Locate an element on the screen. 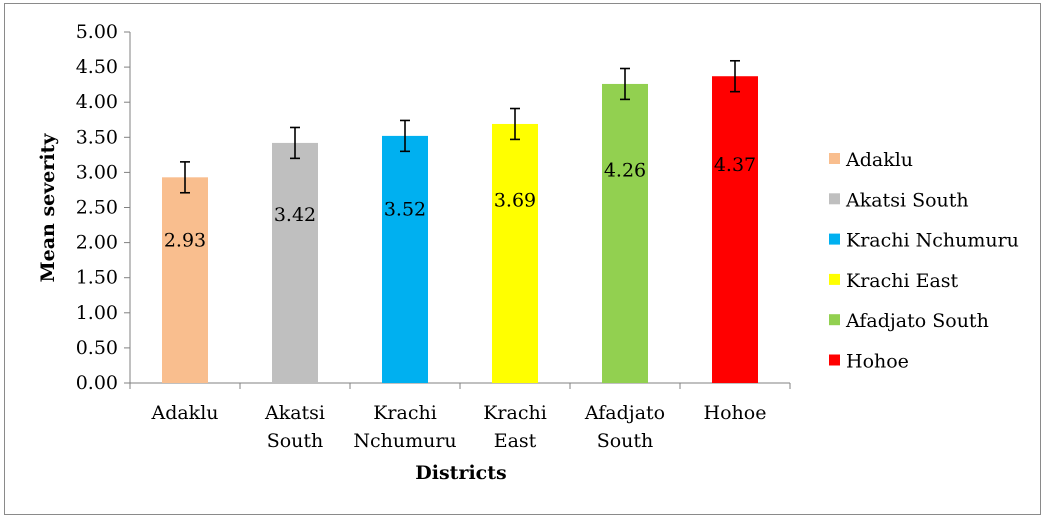  x-axis is located at coordinates (460, 385).